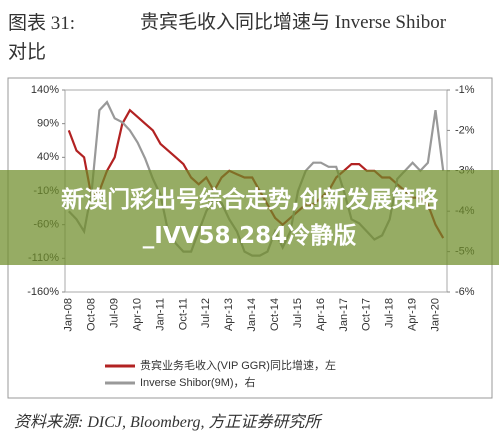 Image resolution: width=499 pixels, height=443 pixels. What do you see at coordinates (344, 315) in the screenshot?
I see `x-tick-label: Jan-17` at bounding box center [344, 315].